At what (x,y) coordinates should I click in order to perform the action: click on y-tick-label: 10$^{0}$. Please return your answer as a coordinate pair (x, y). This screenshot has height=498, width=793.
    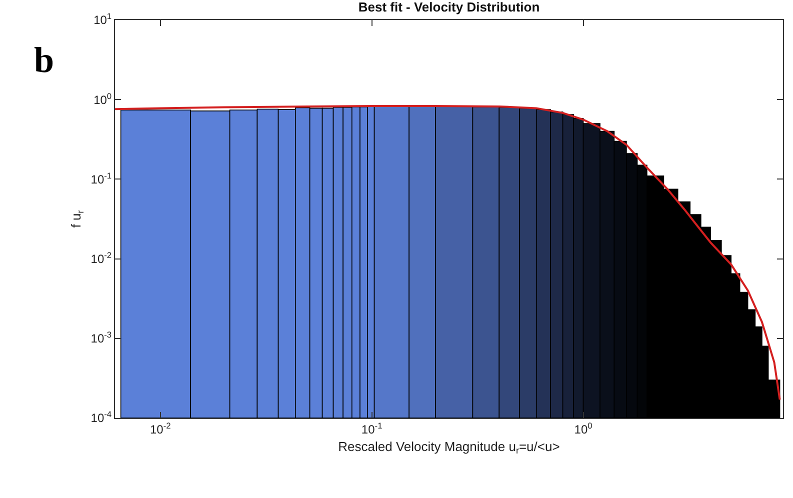
    Looking at the image, I should click on (103, 98).